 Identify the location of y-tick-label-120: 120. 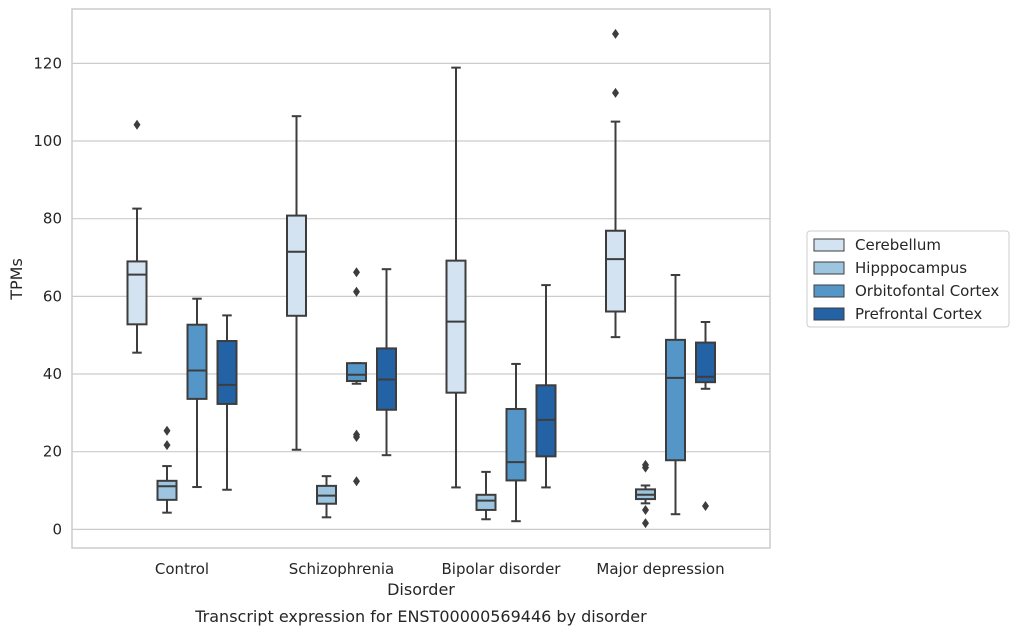
(47, 63).